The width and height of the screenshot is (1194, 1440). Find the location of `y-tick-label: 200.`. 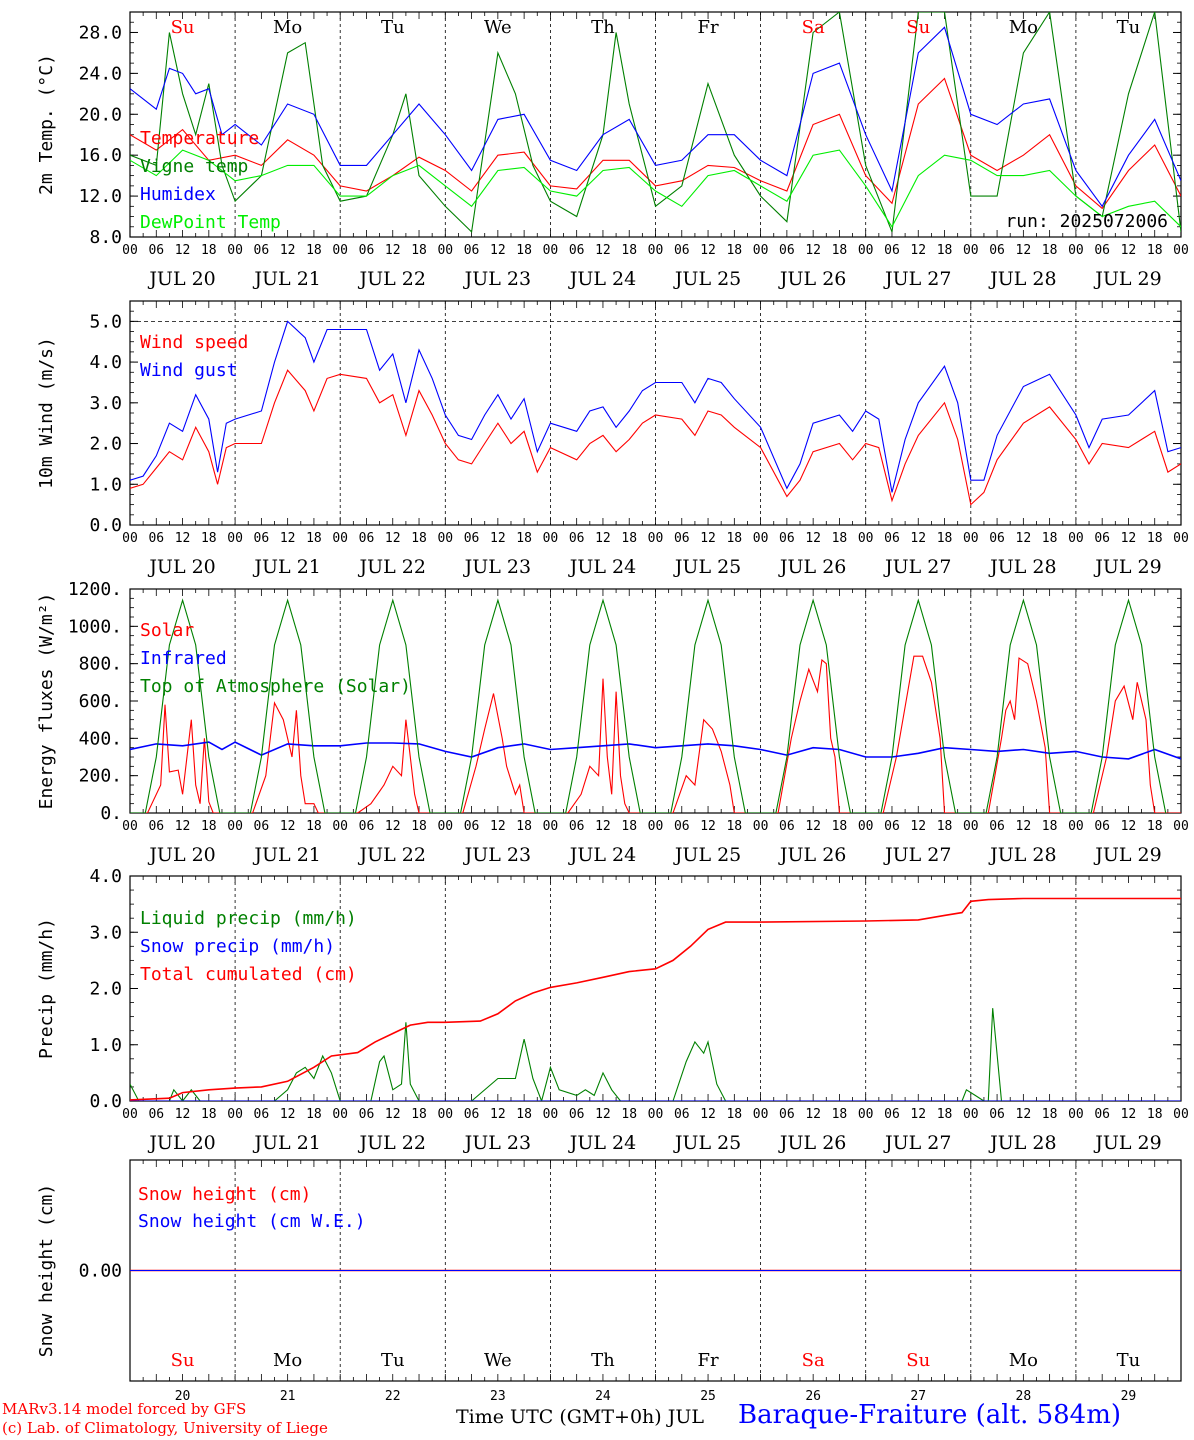

y-tick-label: 200. is located at coordinates (100, 776).